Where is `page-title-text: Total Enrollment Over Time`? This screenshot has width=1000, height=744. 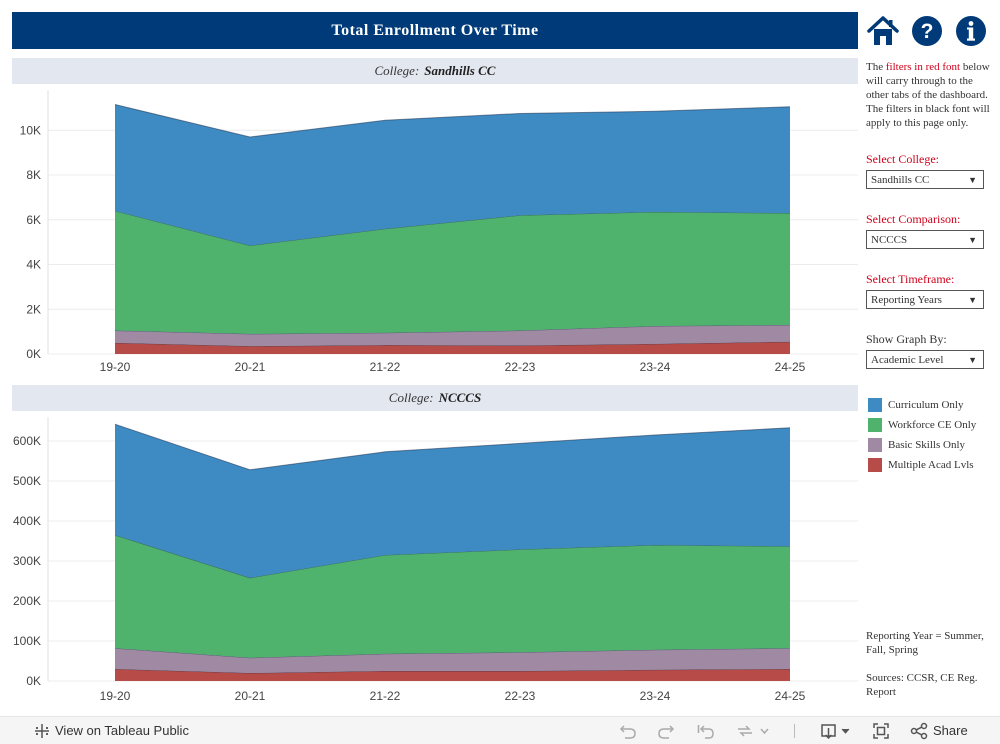
page-title-text: Total Enrollment Over Time is located at coordinates (435, 30).